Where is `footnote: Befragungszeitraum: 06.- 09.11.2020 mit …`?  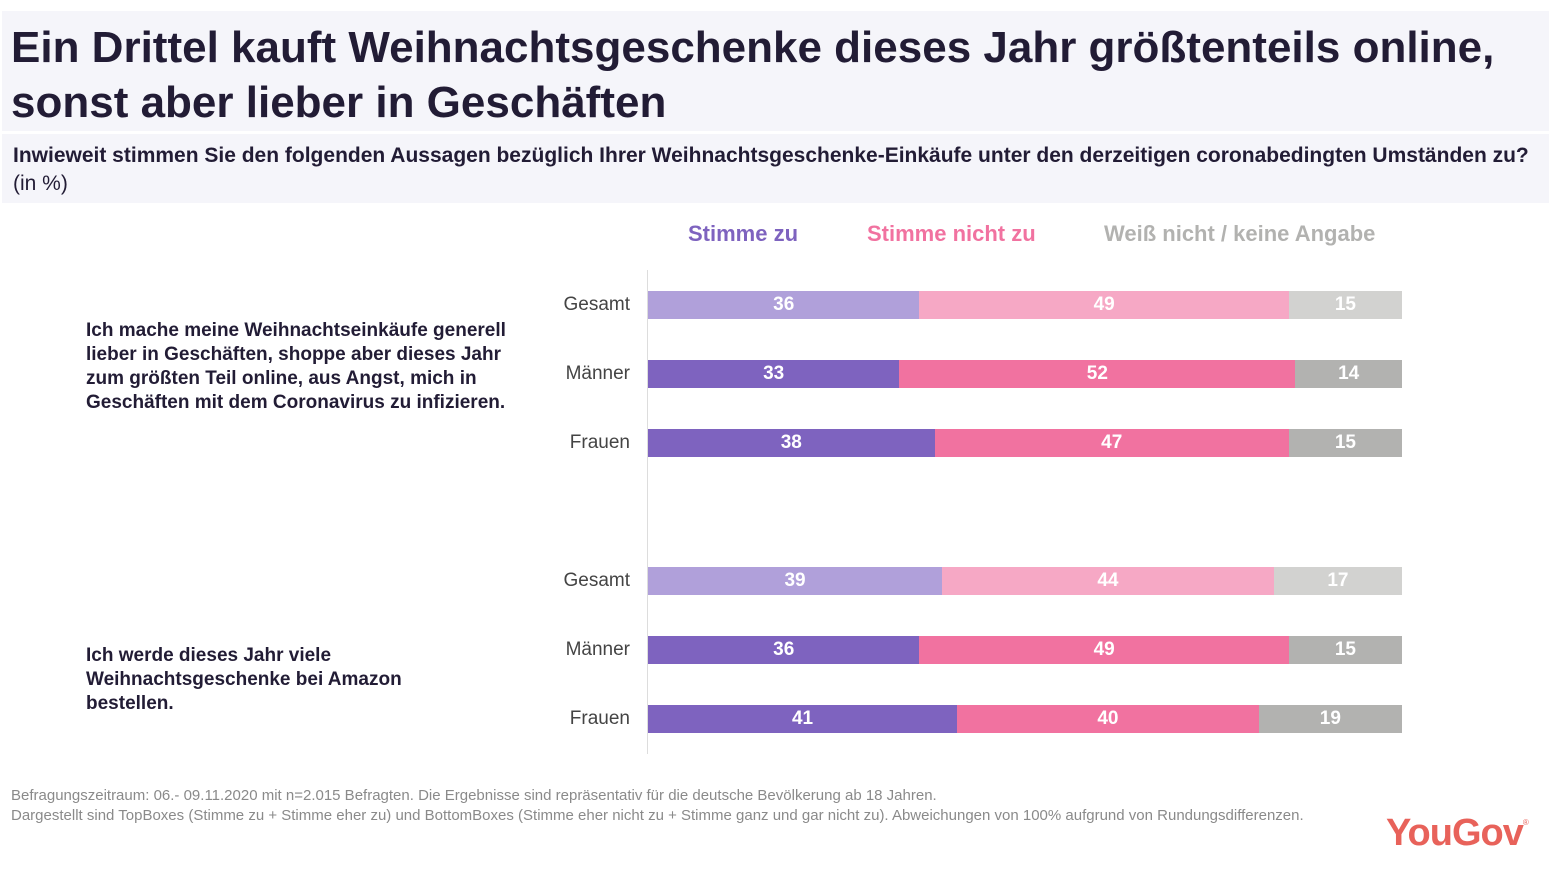
footnote: Befragungszeitraum: 06.- 09.11.2020 mit … is located at coordinates (661, 806).